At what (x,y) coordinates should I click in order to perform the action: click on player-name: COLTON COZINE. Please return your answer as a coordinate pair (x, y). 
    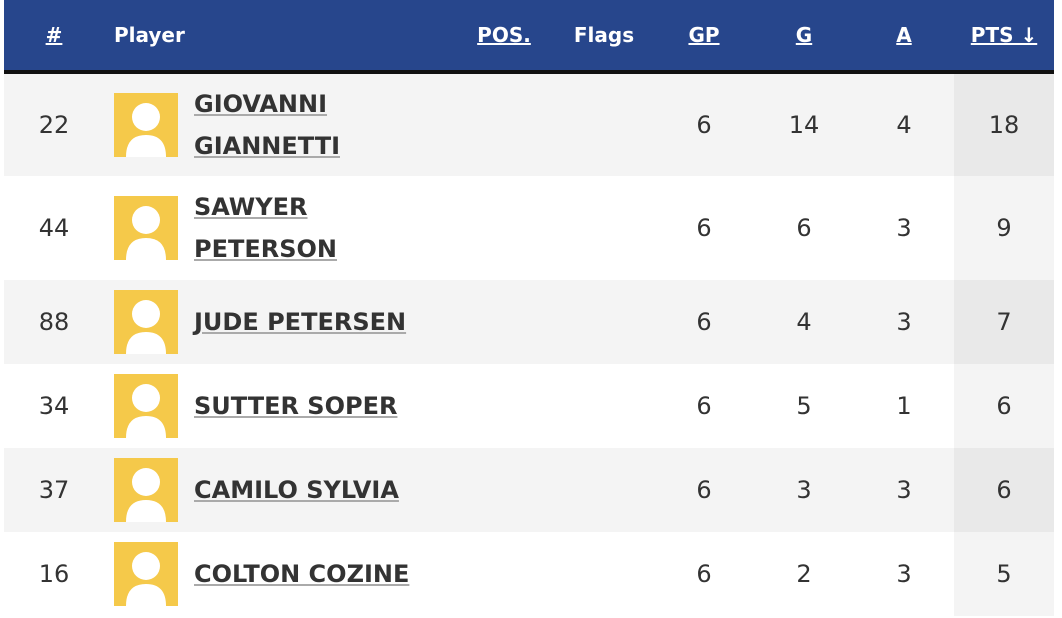
    Looking at the image, I should click on (302, 574).